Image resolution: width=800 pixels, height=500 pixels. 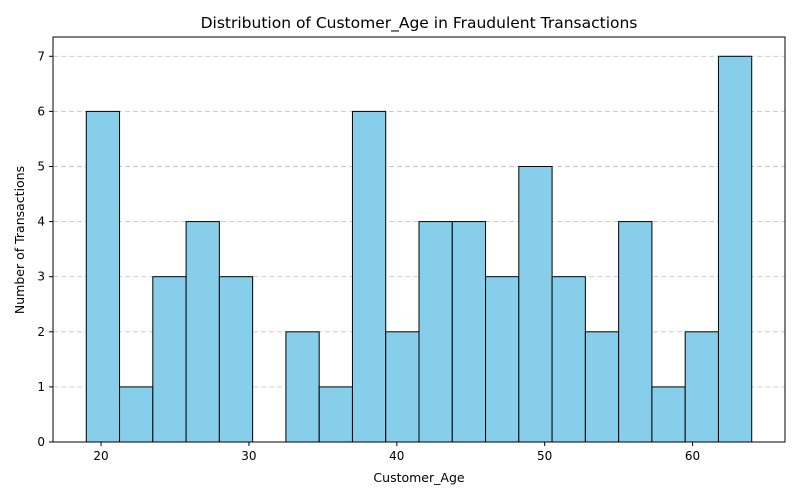 I want to click on x-tick-label: 40, so click(x=396, y=456).